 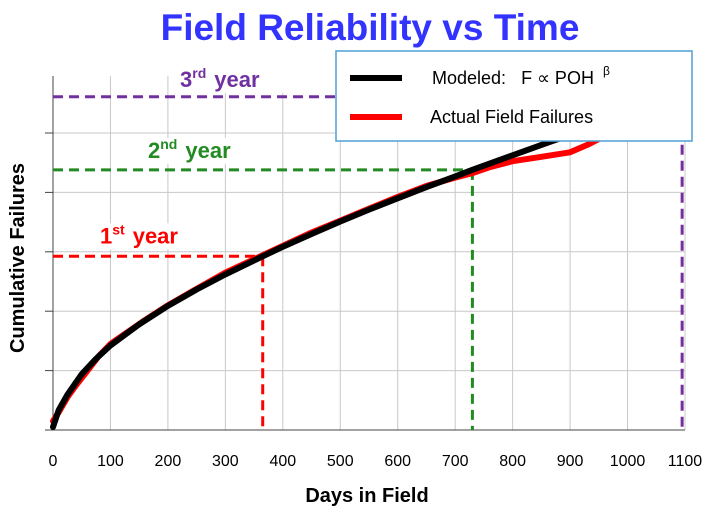 I want to click on x-tick-labels: 0 100 200 300 400 500 600 700 800 900 1000 1100, so click(x=376, y=461).